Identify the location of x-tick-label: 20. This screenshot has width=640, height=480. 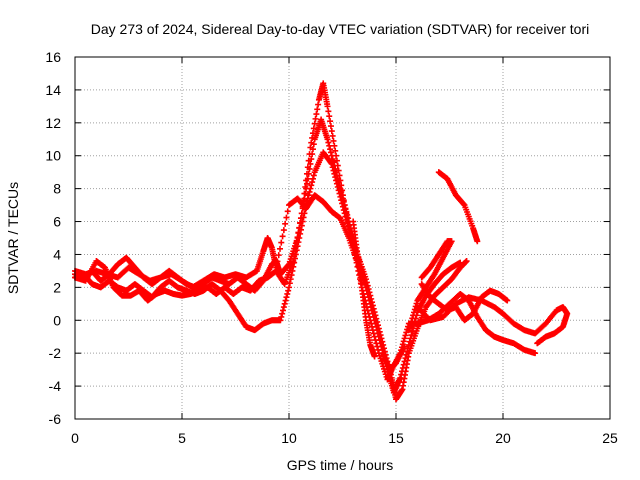
(503, 438).